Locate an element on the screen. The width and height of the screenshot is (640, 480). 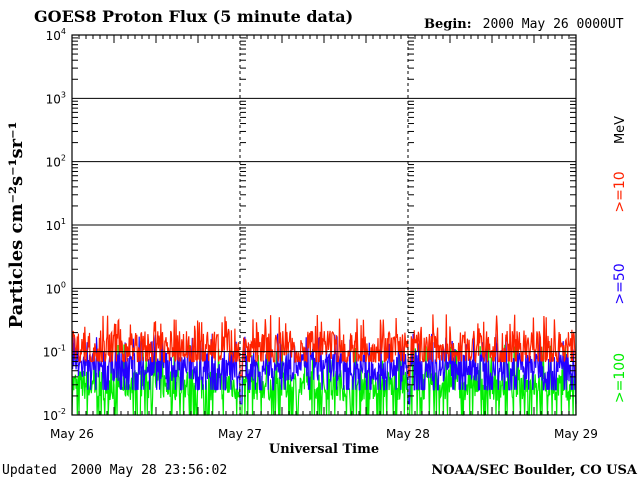
series-line-10mev is located at coordinates (324, 345).